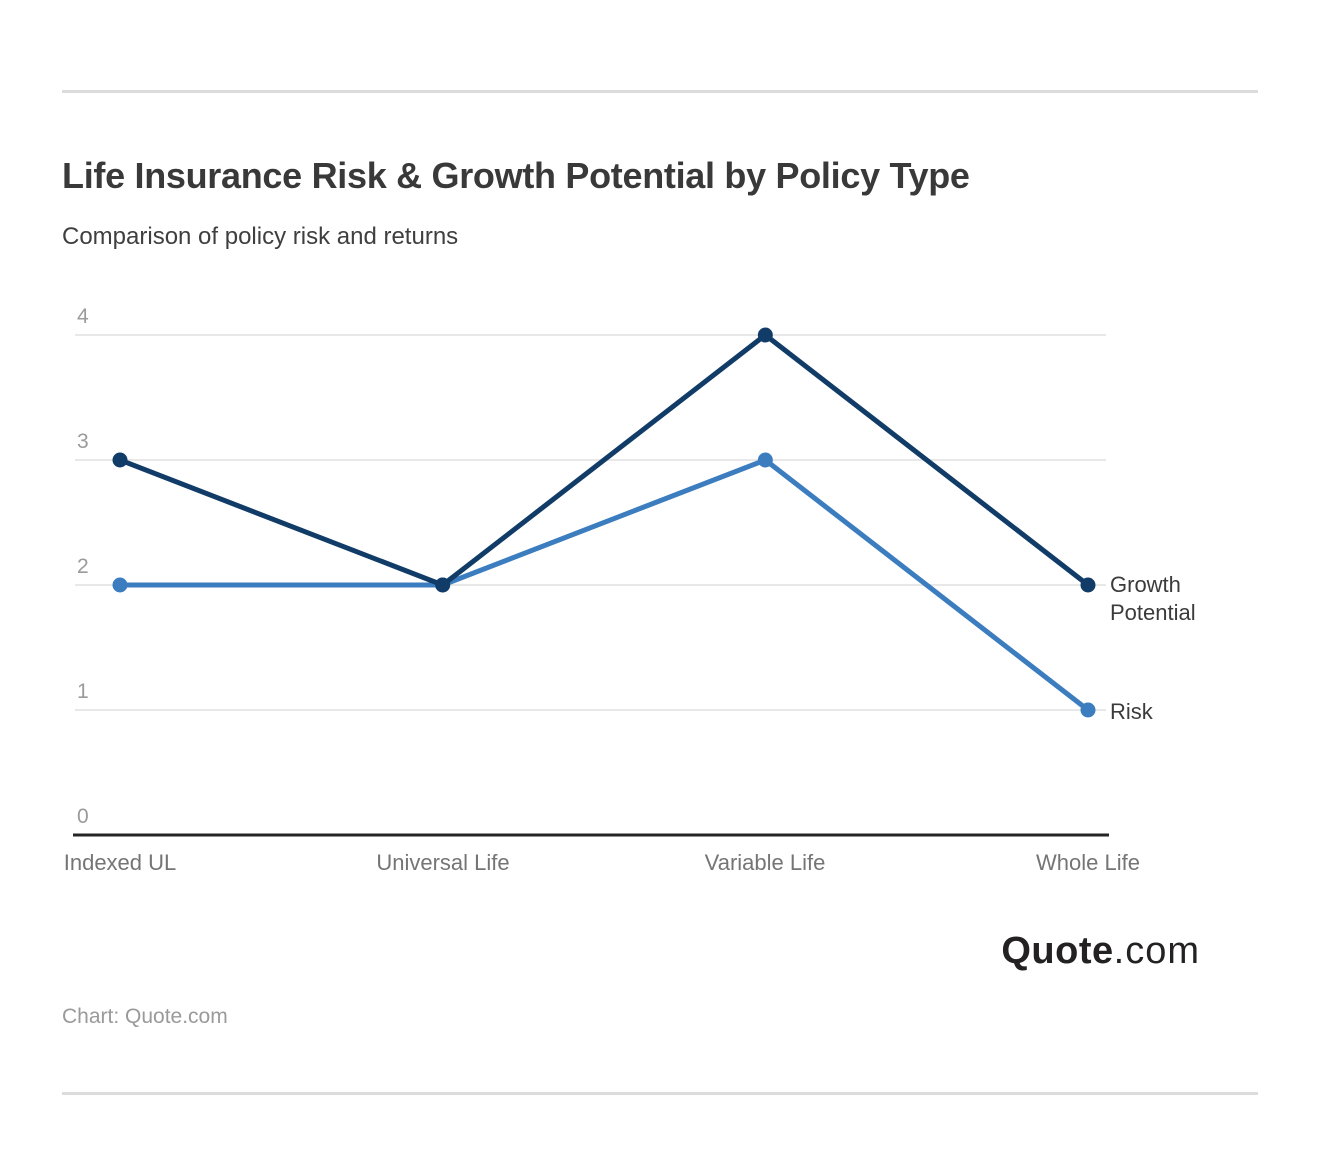  What do you see at coordinates (83, 316) in the screenshot?
I see `y-tick-label-4: 4` at bounding box center [83, 316].